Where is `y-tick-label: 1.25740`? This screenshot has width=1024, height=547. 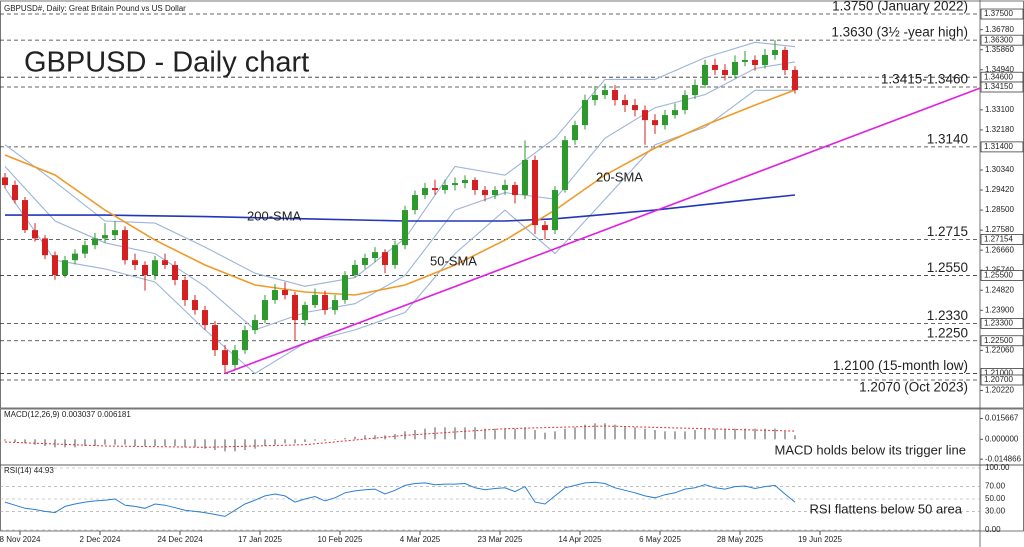
y-tick-label: 1.25740 is located at coordinates (999, 269).